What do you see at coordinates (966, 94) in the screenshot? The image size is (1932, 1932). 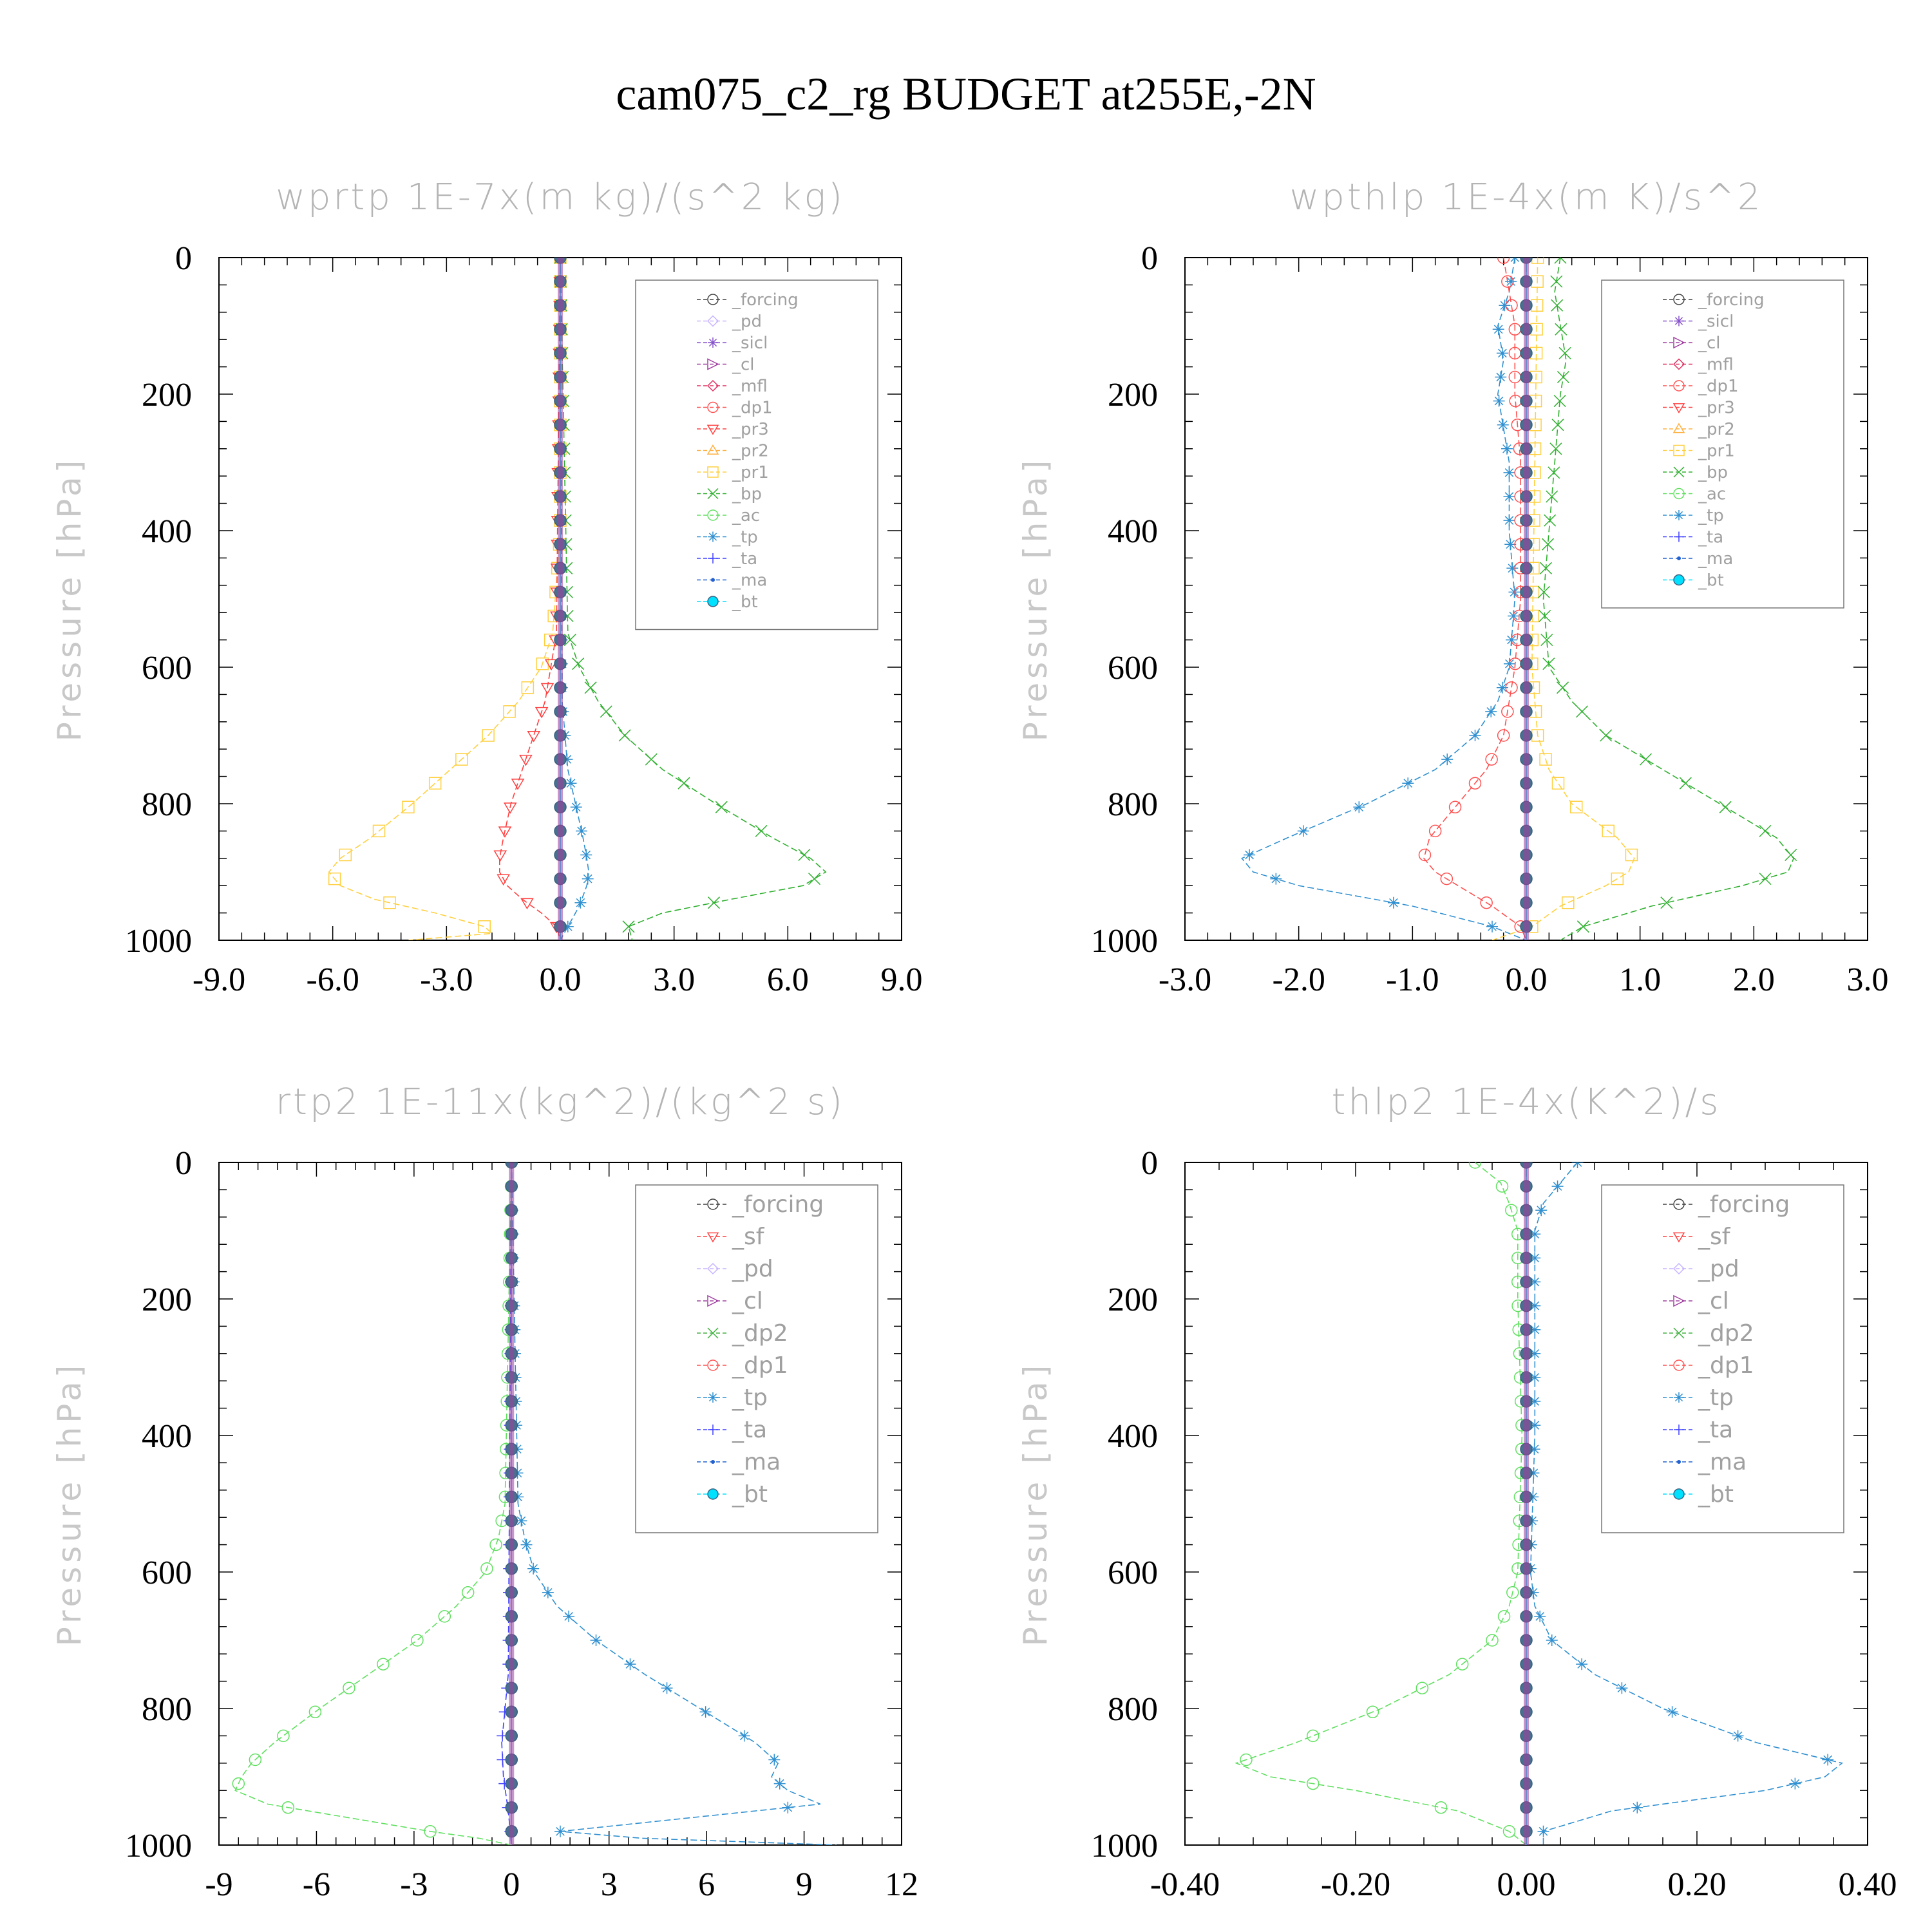 I see `figure-title: cam075_c2_rg BUDGET at255E,-2N` at bounding box center [966, 94].